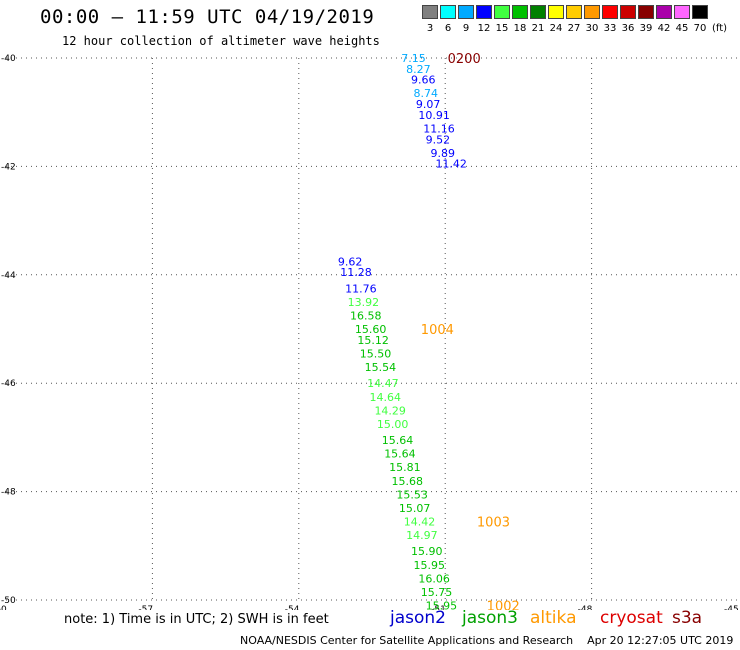 Image resolution: width=740 pixels, height=650 pixels. What do you see at coordinates (438, 607) in the screenshot?
I see `x-tick-label: -51` at bounding box center [438, 607].